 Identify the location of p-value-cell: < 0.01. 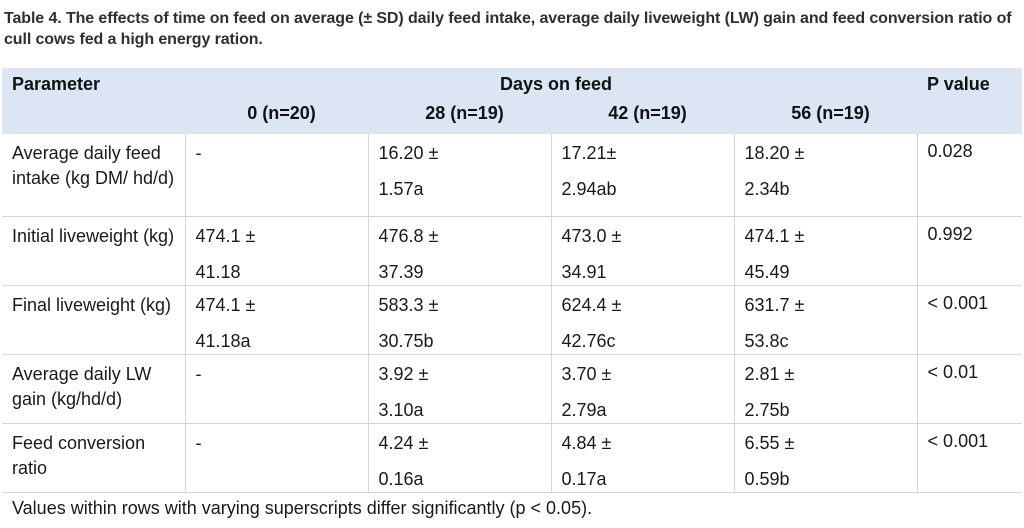
(970, 389).